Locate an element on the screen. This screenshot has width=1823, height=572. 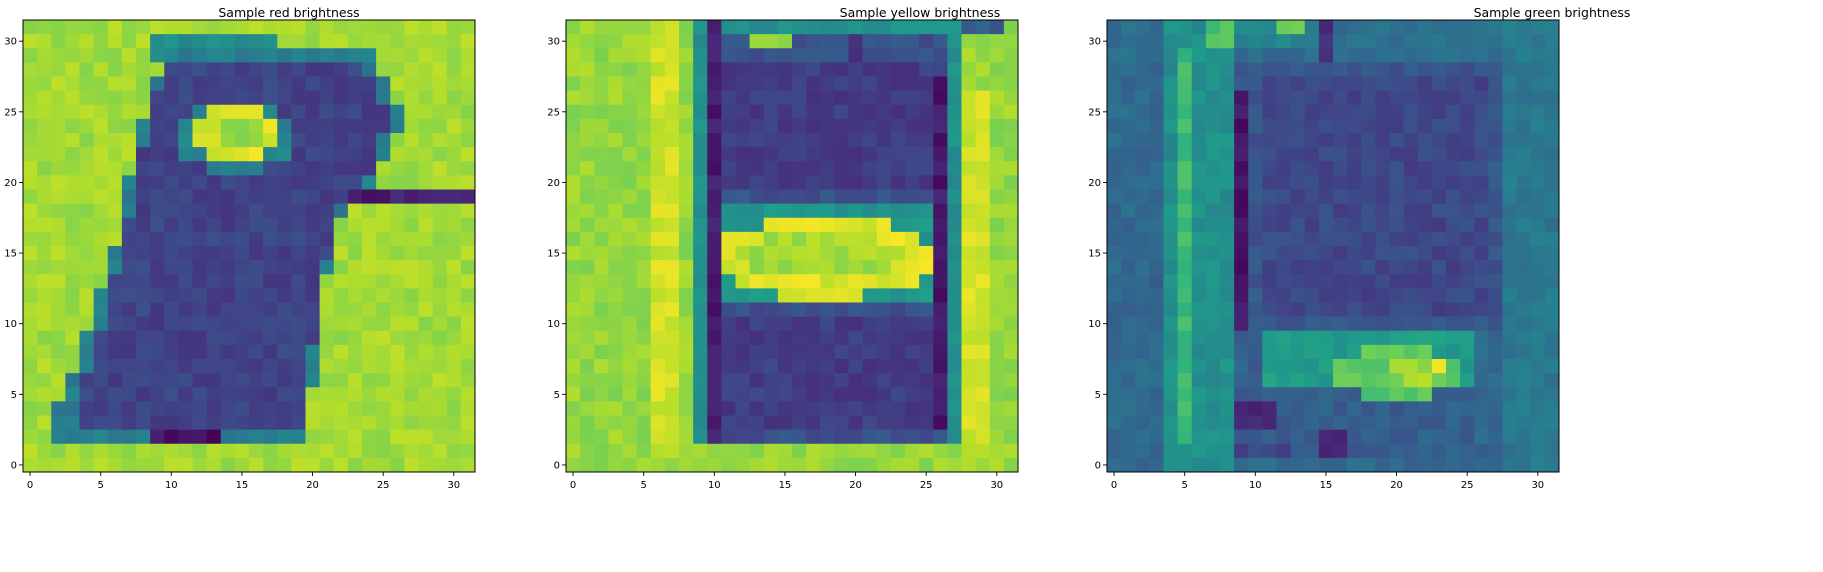
y-tick-label: 15 is located at coordinates (1094, 254).